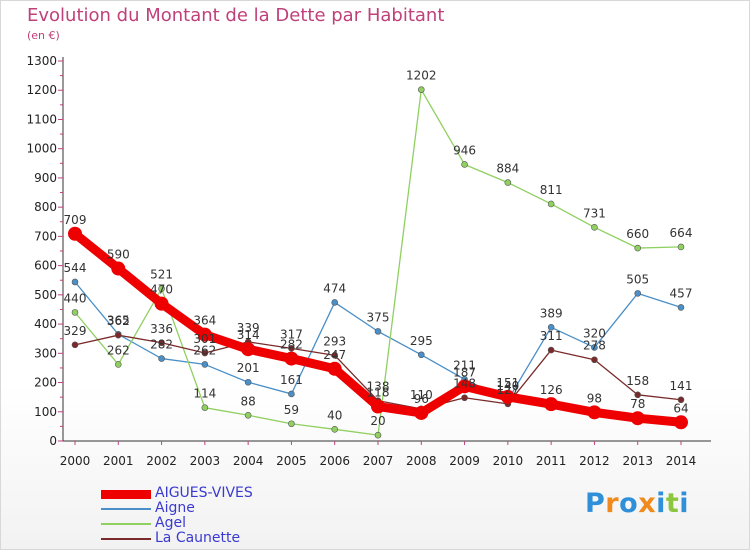 The width and height of the screenshot is (750, 550). What do you see at coordinates (637, 234) in the screenshot?
I see `data-label: 660` at bounding box center [637, 234].